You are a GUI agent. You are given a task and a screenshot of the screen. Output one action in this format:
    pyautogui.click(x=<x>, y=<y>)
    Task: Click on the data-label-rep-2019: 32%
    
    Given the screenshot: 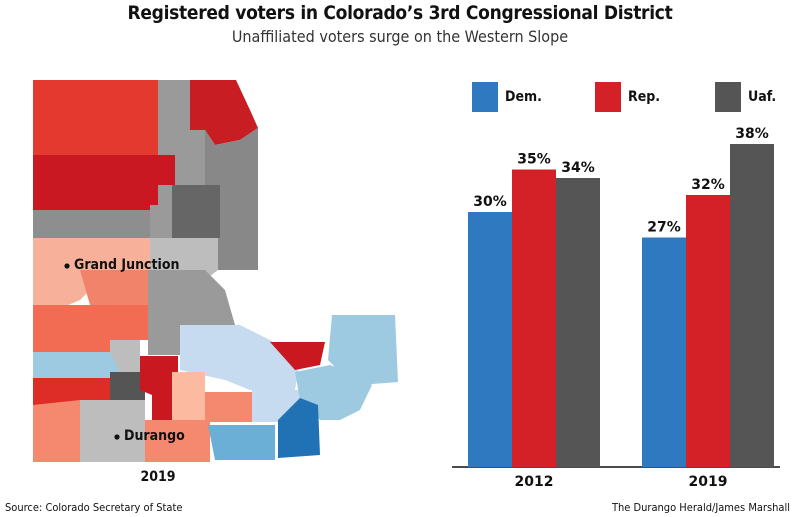 What is the action you would take?
    pyautogui.click(x=708, y=185)
    